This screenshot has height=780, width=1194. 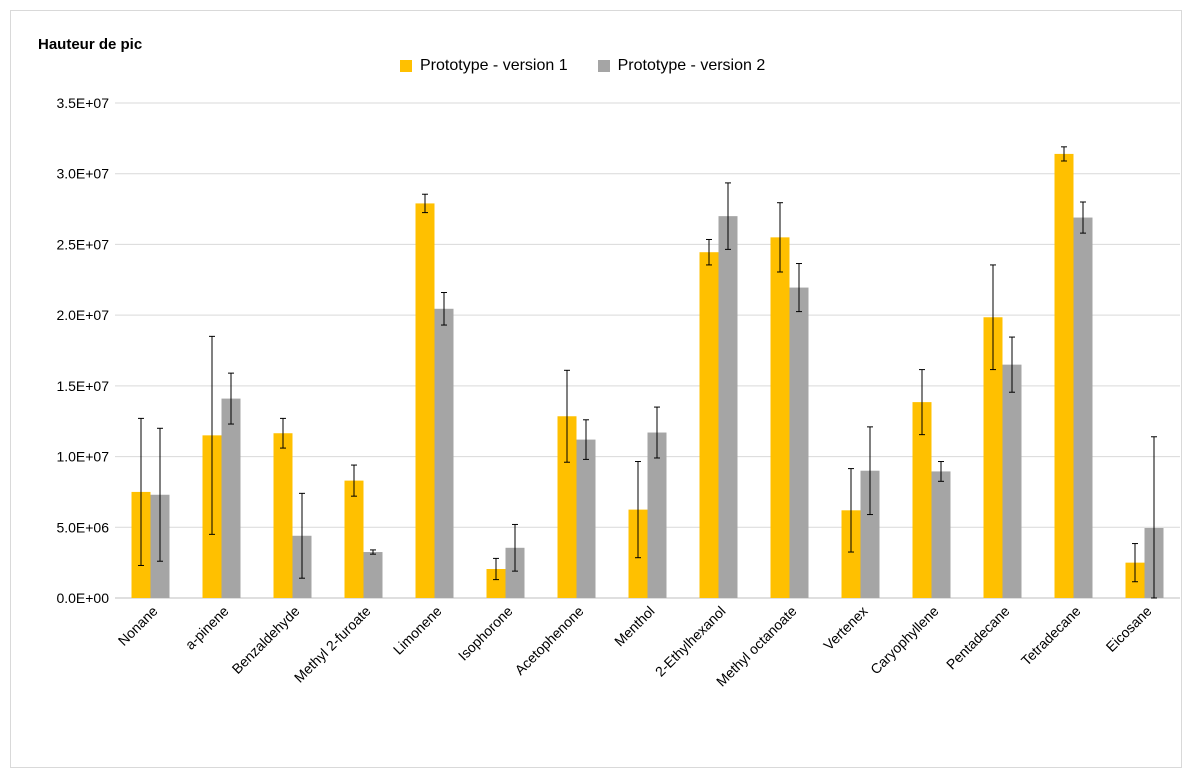 I want to click on x-tick-label: Isophorone, so click(x=485, y=633).